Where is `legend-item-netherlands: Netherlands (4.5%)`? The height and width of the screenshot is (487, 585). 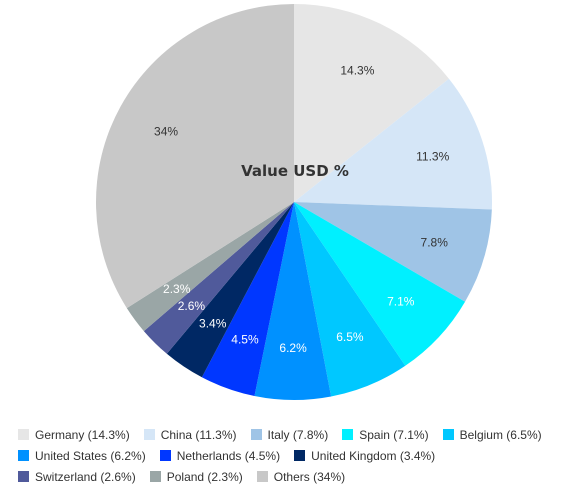 legend-item-netherlands: Netherlands (4.5%) is located at coordinates (220, 455).